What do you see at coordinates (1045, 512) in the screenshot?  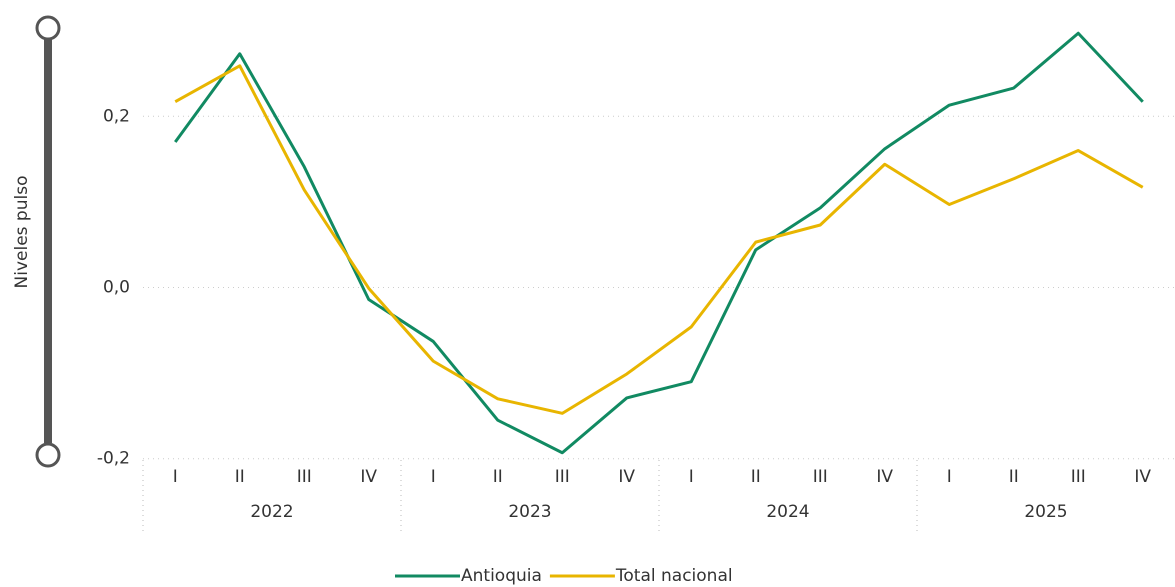 I see `x-group-label: 2025` at bounding box center [1045, 512].